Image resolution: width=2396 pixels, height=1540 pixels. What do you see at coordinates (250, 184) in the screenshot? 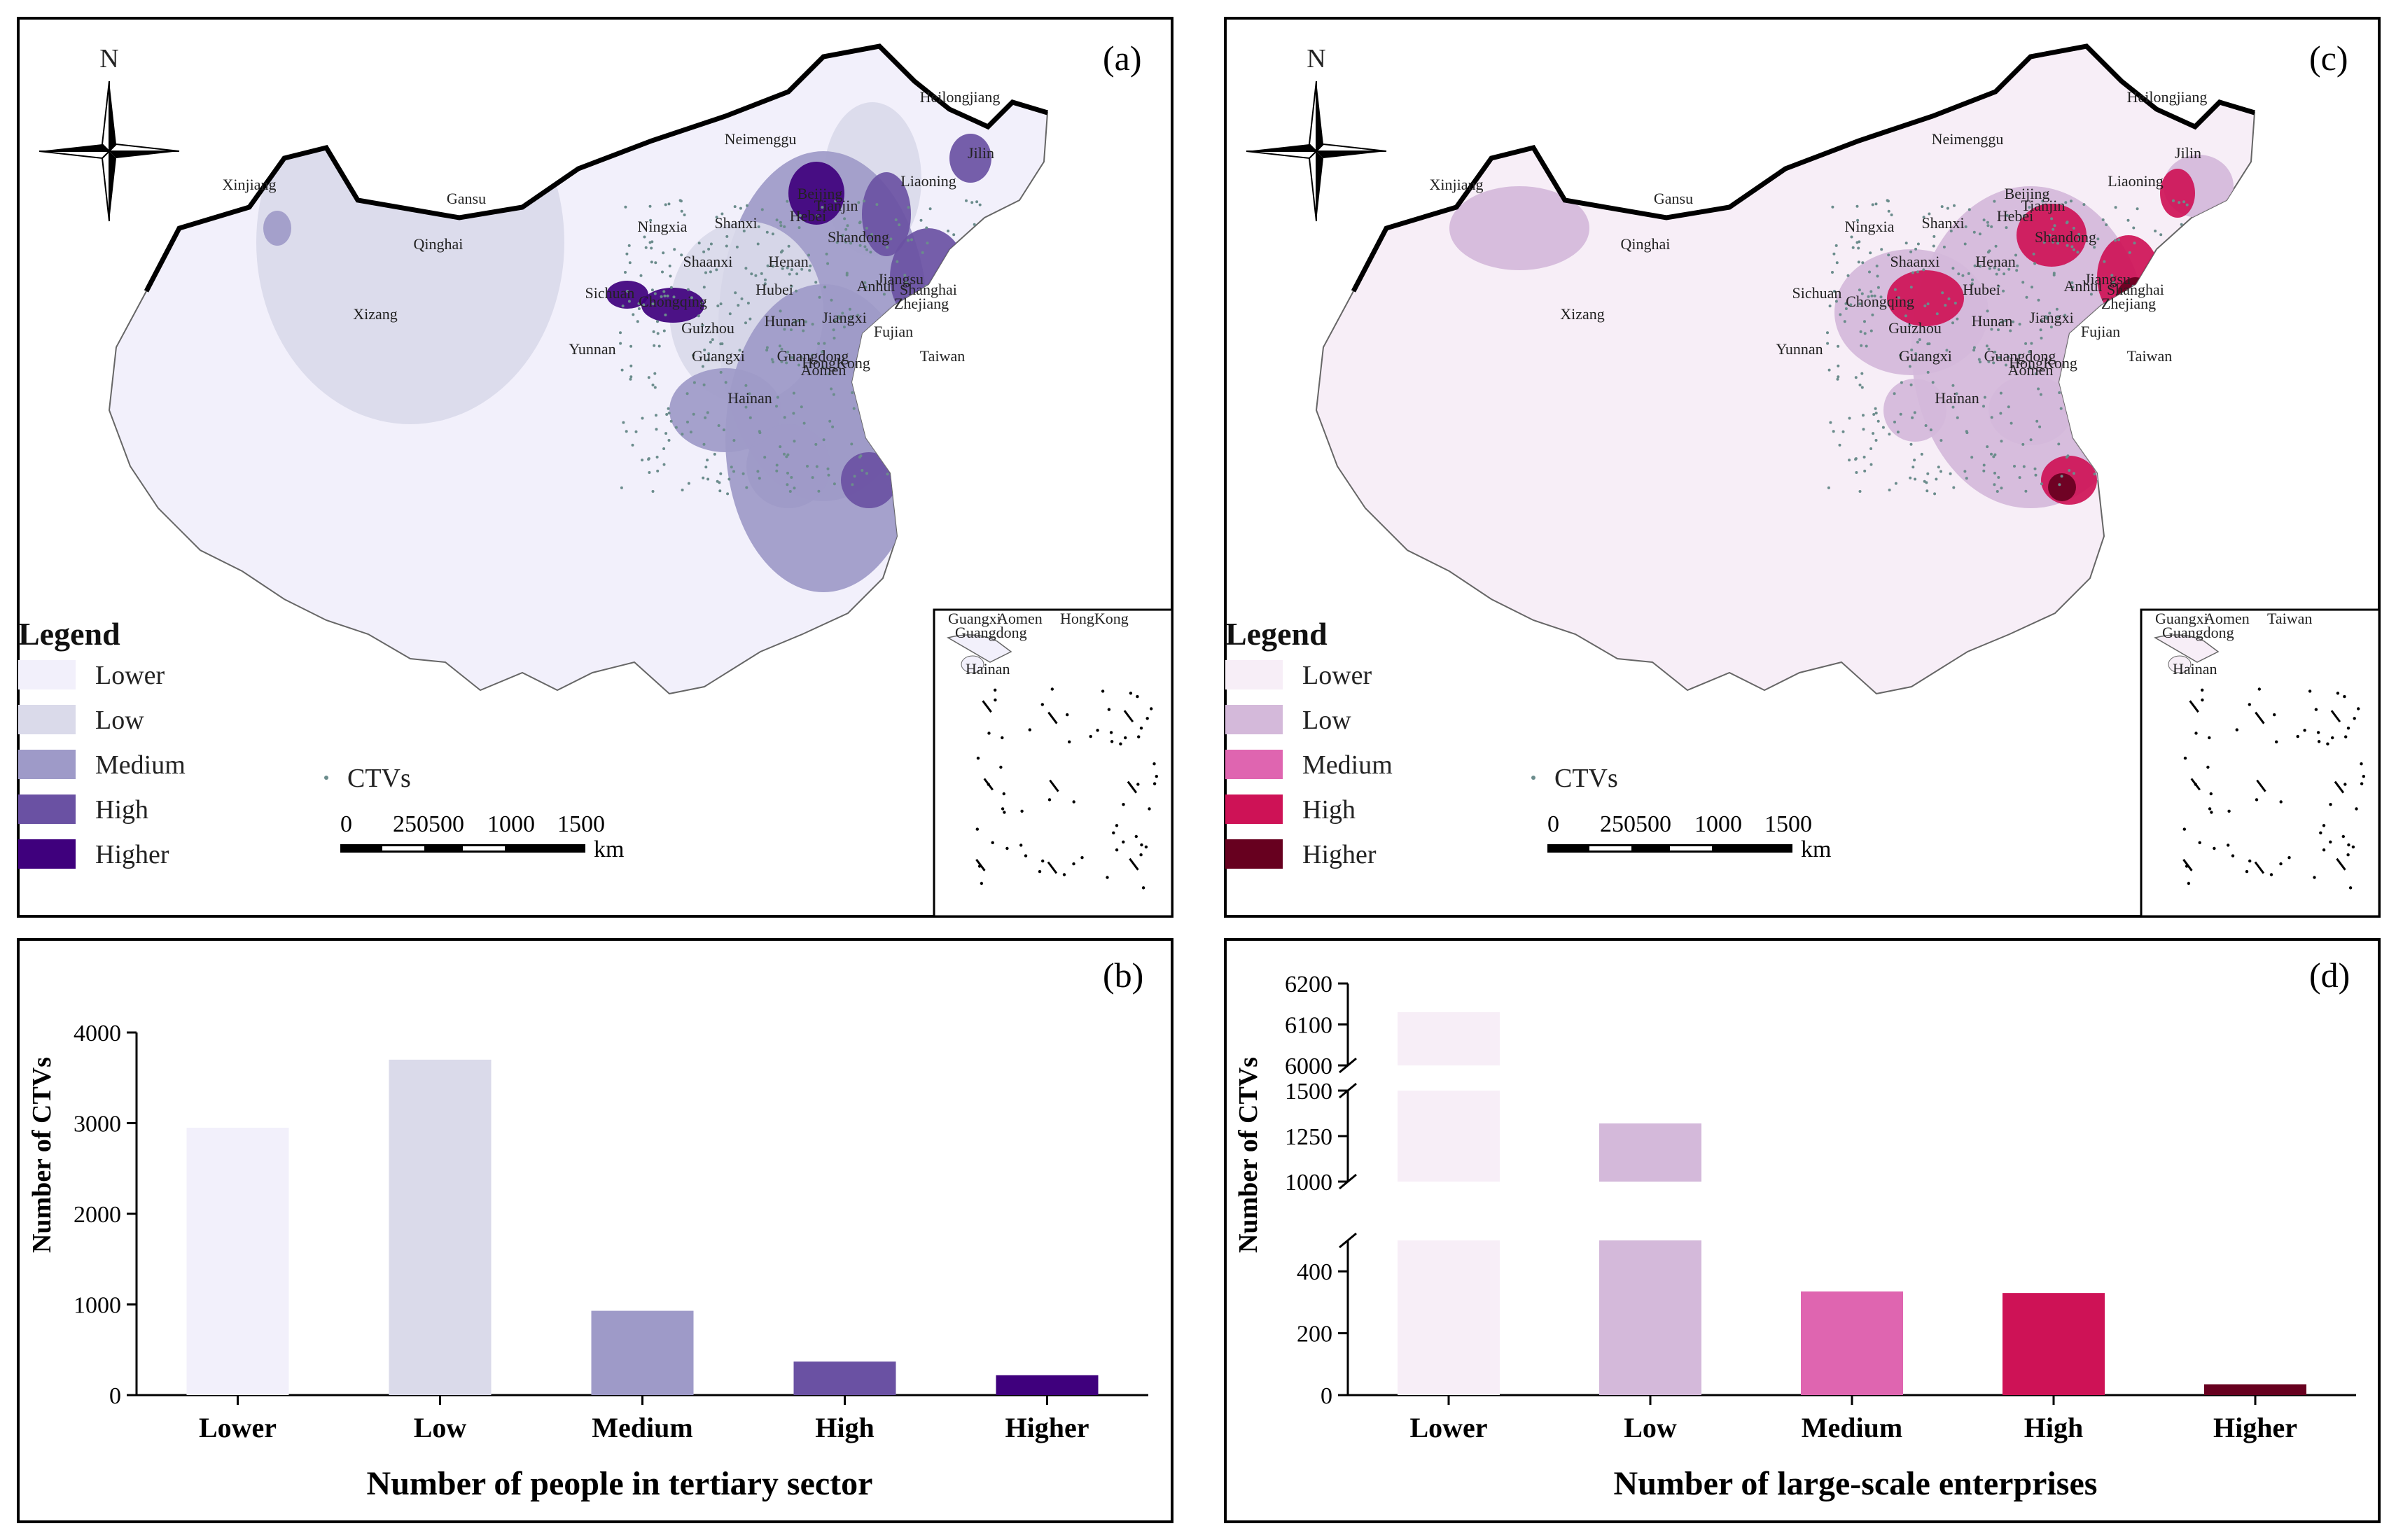
I see `province-label-xinjiang: Xinjiang` at bounding box center [250, 184].